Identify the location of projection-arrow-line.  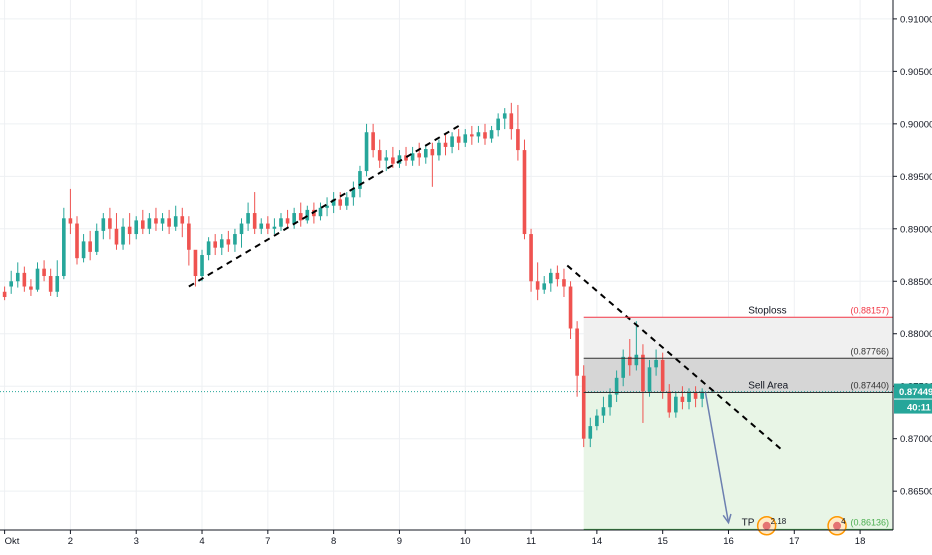
(717, 457).